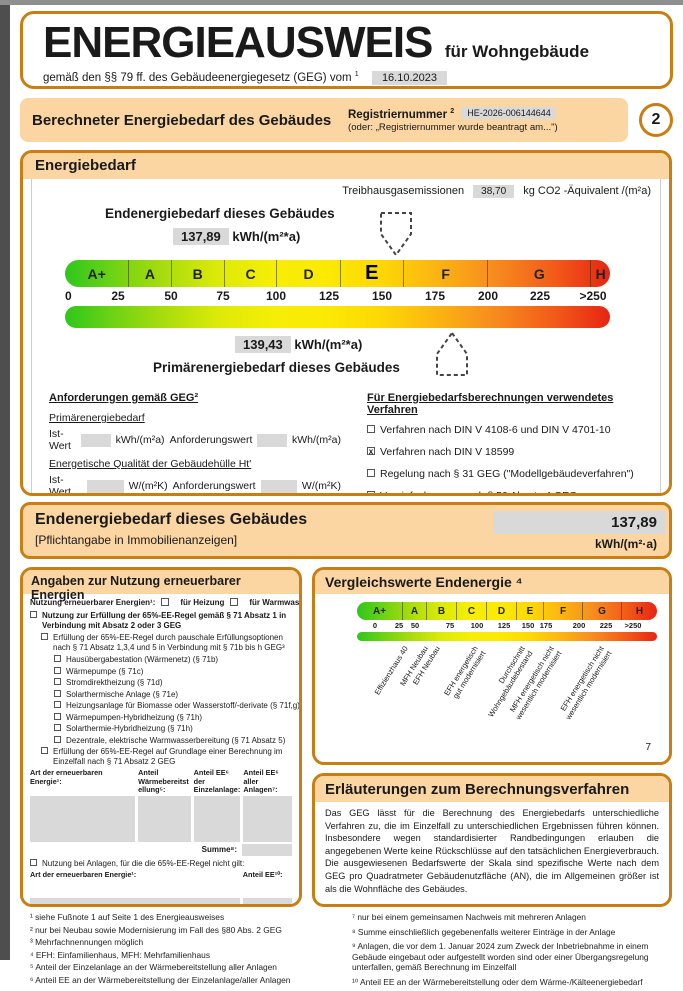  I want to click on final-energy-label: Endenergiebedarf dieses Gebäudes, so click(220, 213).